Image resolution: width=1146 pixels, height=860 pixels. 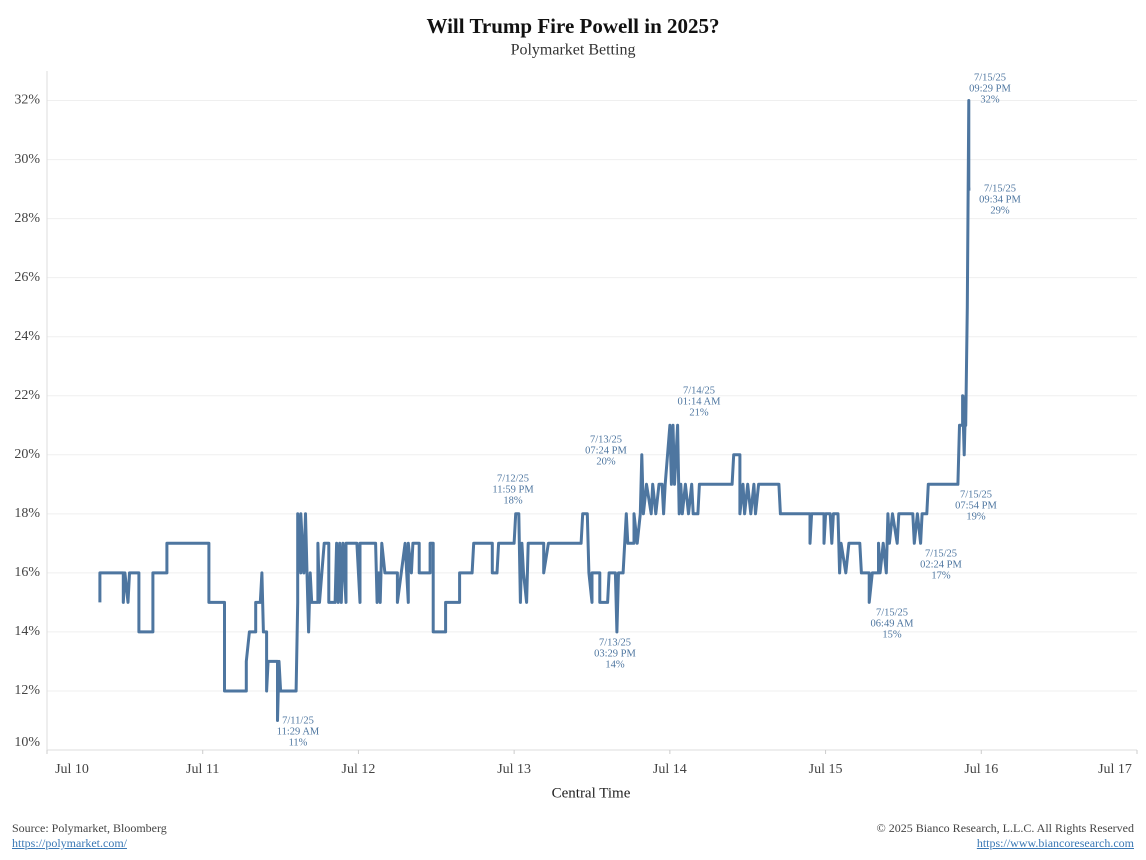 What do you see at coordinates (514, 769) in the screenshot?
I see `x-tick-label: Jul 13` at bounding box center [514, 769].